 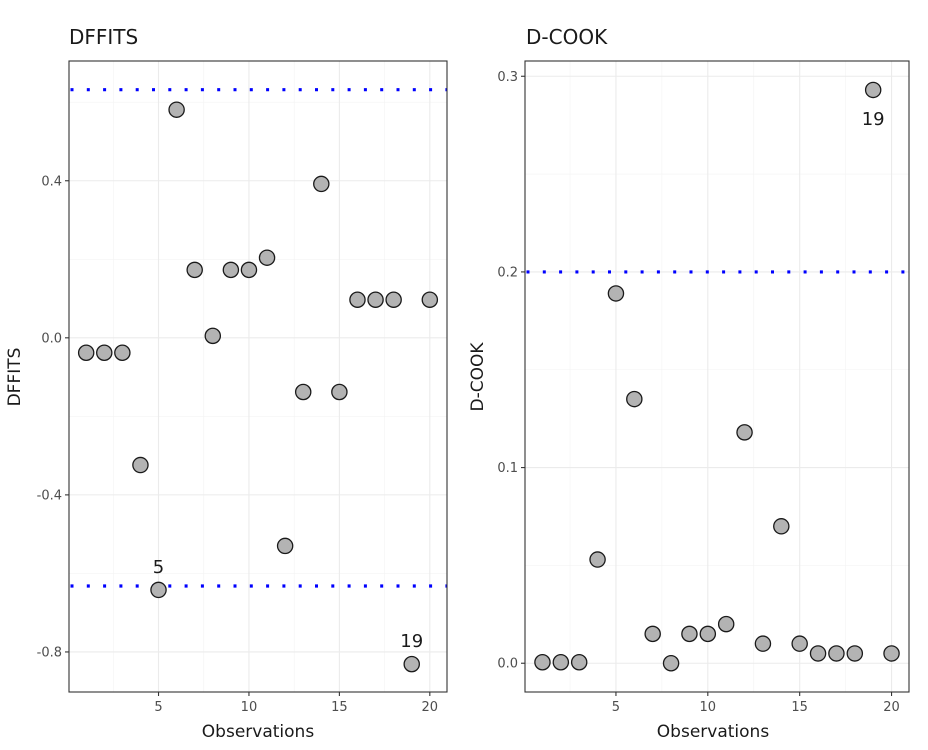 What do you see at coordinates (891, 707) in the screenshot?
I see `dcook-x-tick-label: 20` at bounding box center [891, 707].